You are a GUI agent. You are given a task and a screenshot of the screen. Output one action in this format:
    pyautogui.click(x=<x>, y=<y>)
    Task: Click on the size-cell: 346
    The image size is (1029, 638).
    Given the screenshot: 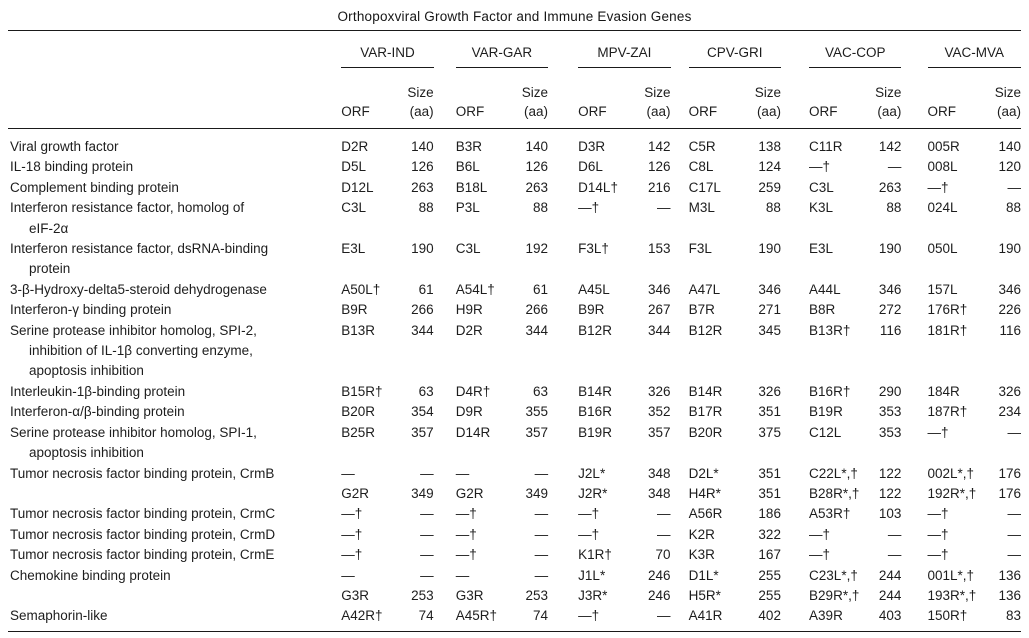 What is the action you would take?
    pyautogui.click(x=659, y=289)
    